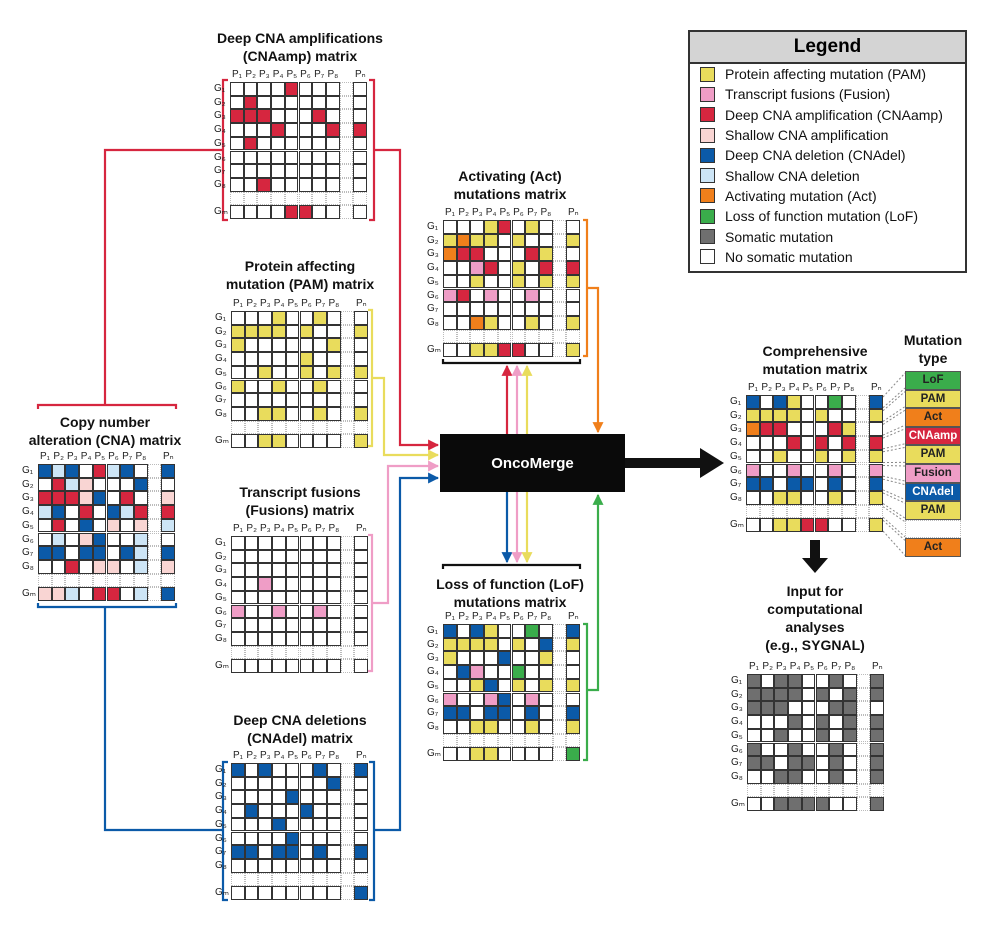  Describe the element at coordinates (360, 74) in the screenshot. I see `column-label: Pₙ` at that location.